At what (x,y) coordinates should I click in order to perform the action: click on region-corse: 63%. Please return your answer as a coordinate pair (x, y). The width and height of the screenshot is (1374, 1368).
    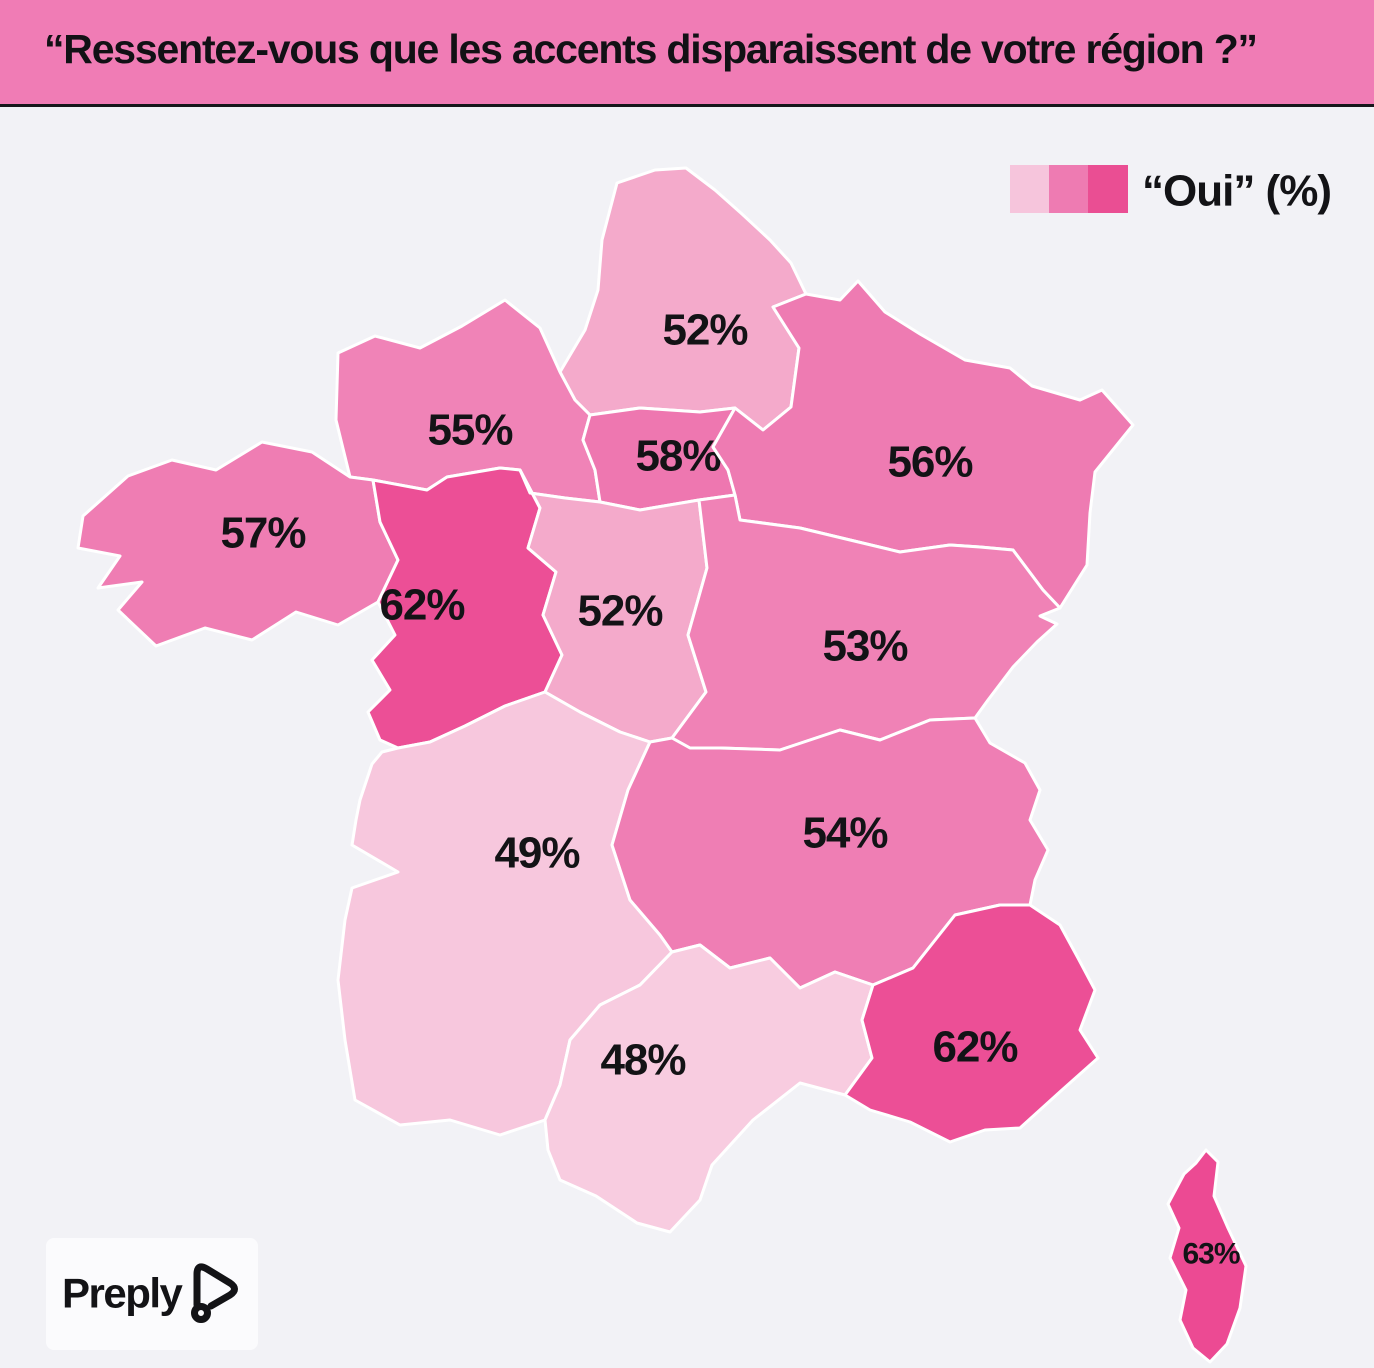
    Looking at the image, I should click on (1207, 1256).